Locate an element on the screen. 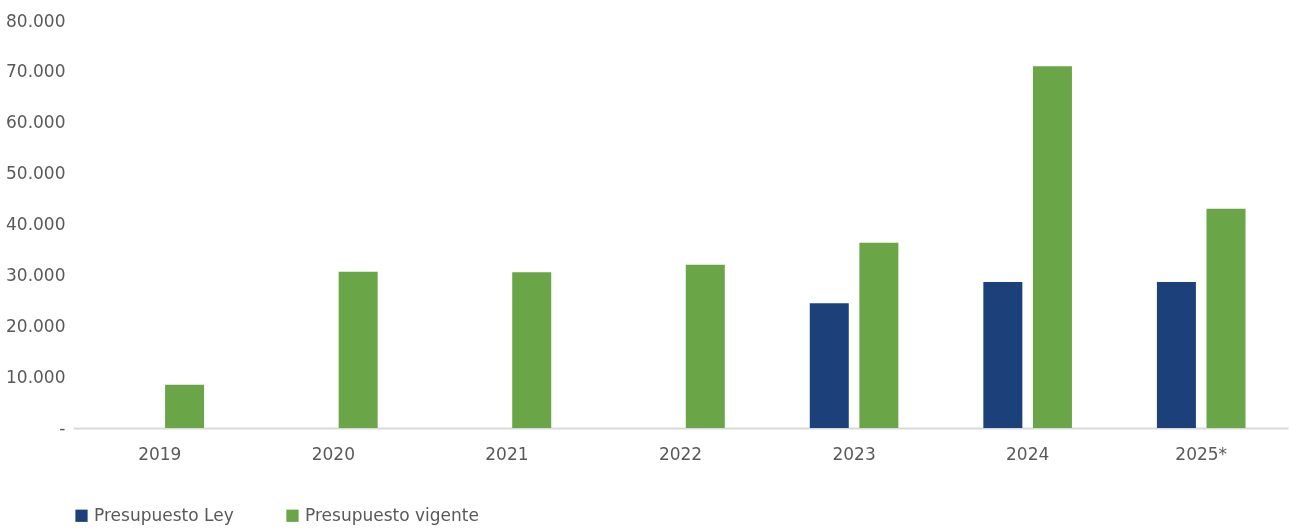 This screenshot has width=1309, height=532. y-tick-label: 40.000 is located at coordinates (36, 224).